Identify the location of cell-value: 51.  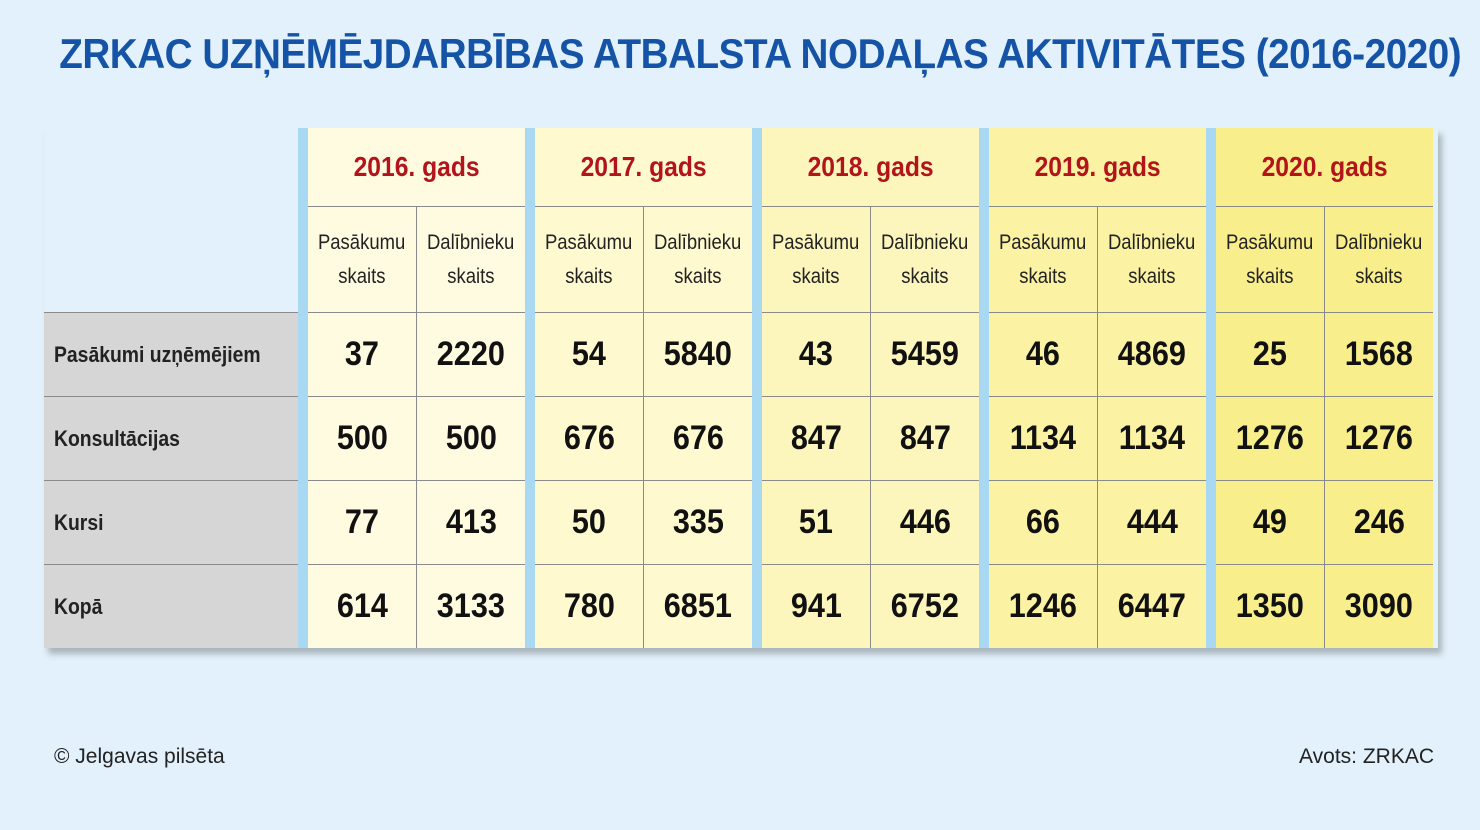
(816, 522).